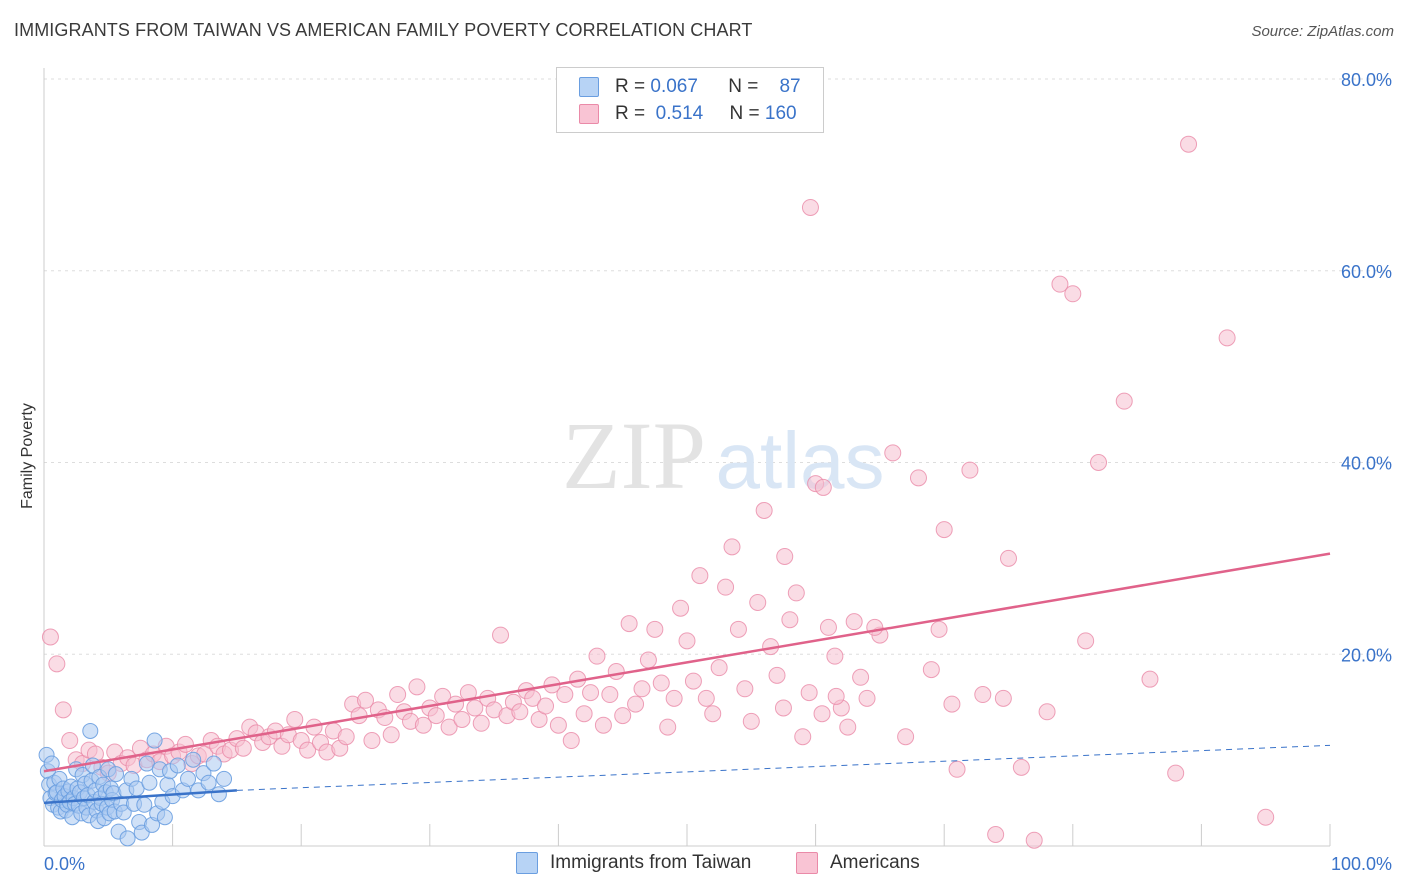  Describe the element at coordinates (780, 113) in the screenshot. I see `legend-n-value: 160` at that location.